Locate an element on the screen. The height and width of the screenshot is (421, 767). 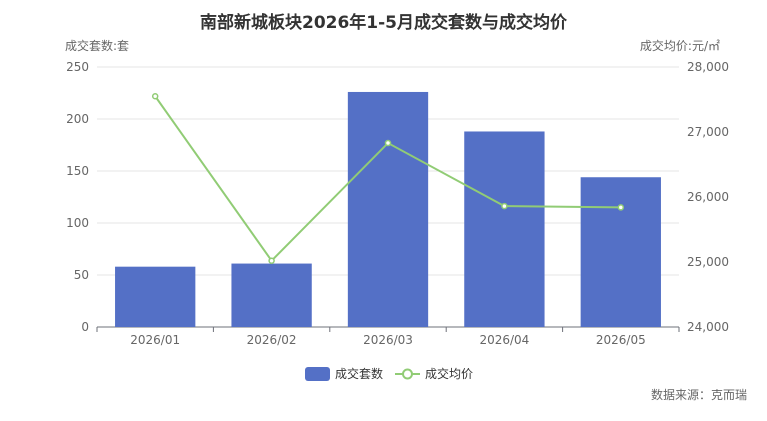
chart-title: 南部新城板块2026年1-5月成交套数与成交均价 is located at coordinates (383, 23).